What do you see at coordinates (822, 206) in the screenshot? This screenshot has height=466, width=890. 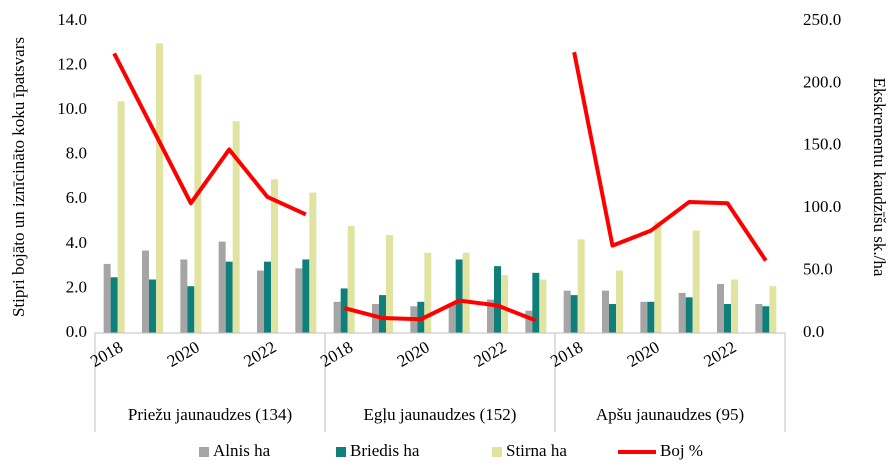 I see `y2-tick-label: 100.0` at bounding box center [822, 206].